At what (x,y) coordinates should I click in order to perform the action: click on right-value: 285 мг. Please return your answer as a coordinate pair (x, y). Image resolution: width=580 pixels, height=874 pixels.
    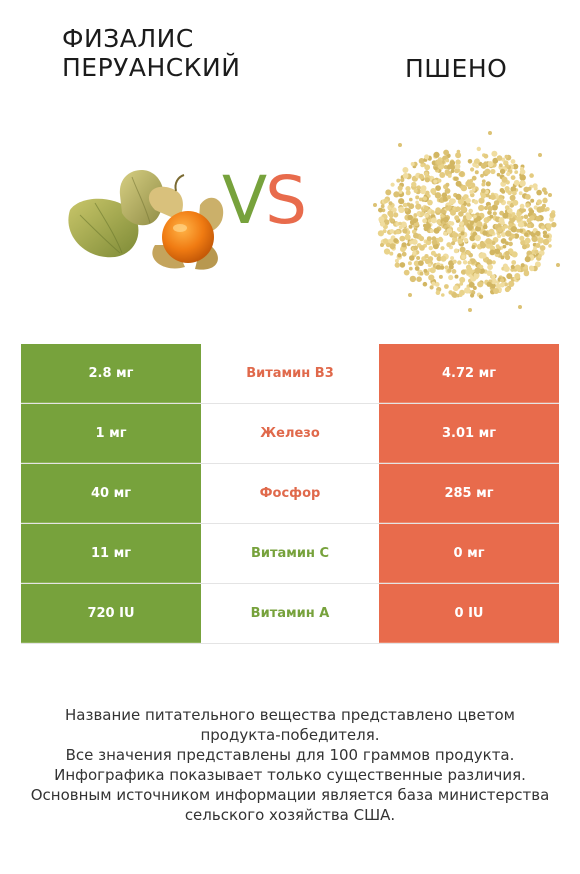
    Looking at the image, I should click on (469, 493).